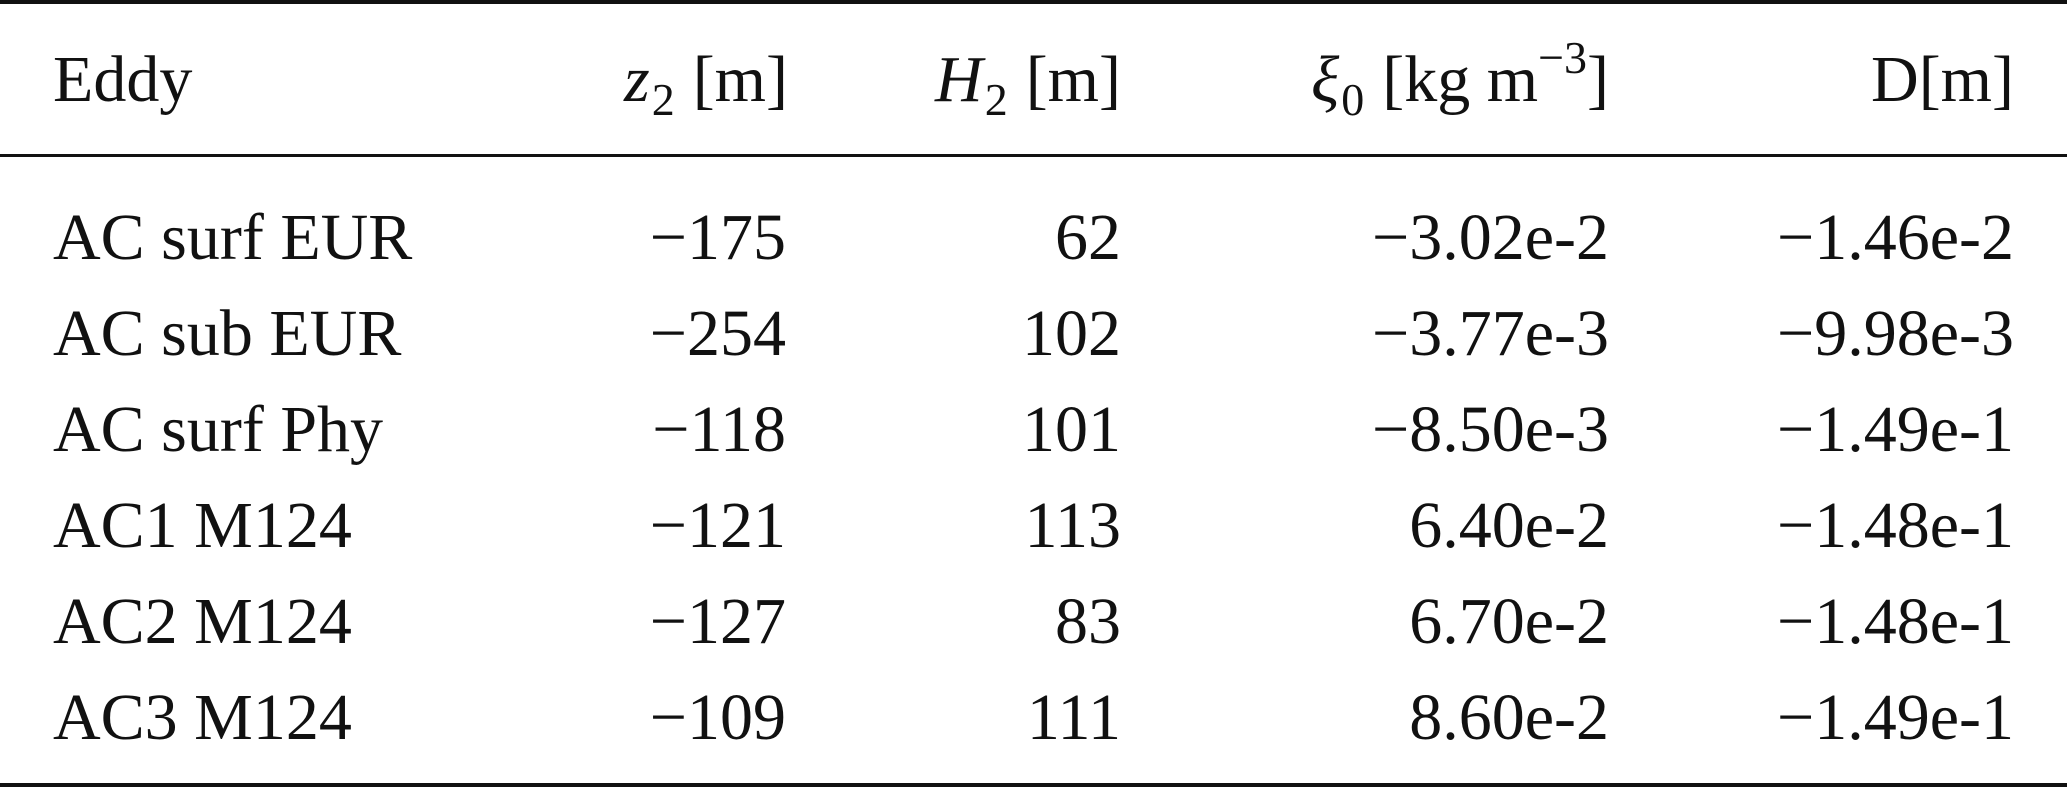  I want to click on cell-z2: −109, so click(717, 717).